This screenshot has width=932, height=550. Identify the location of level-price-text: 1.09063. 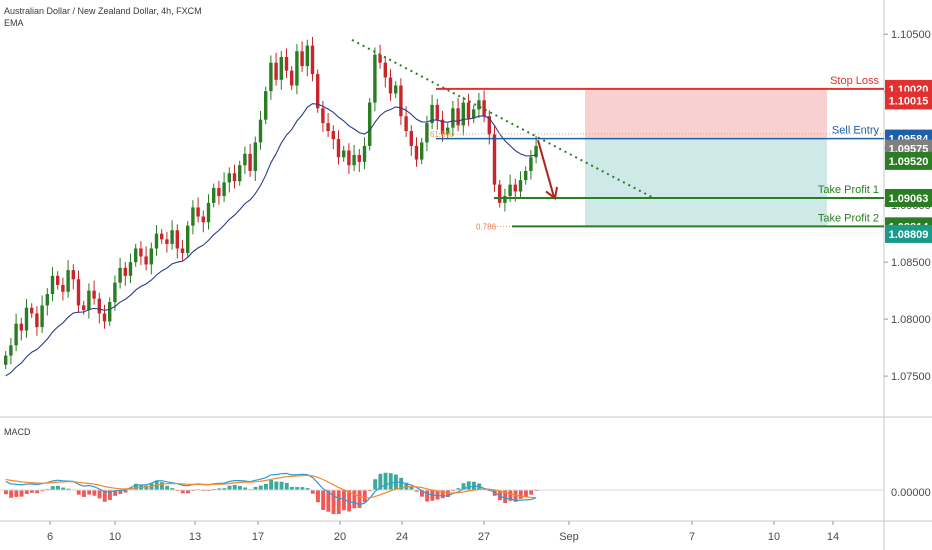
(909, 199).